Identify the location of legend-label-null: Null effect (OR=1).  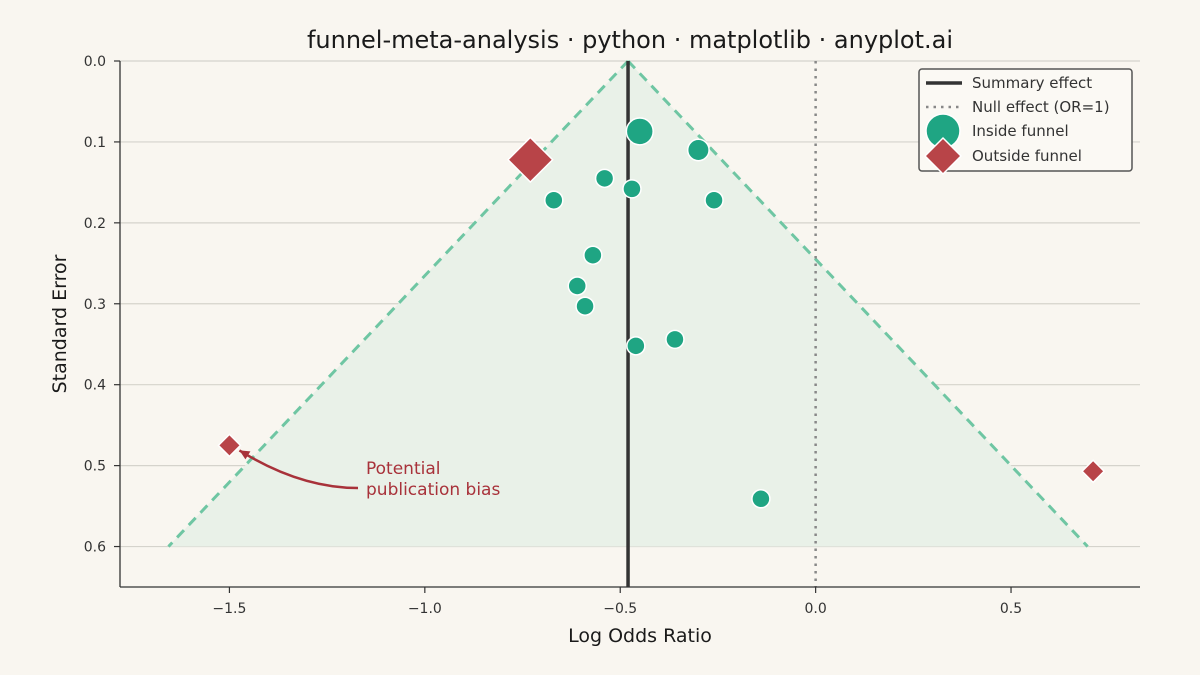
(1041, 107).